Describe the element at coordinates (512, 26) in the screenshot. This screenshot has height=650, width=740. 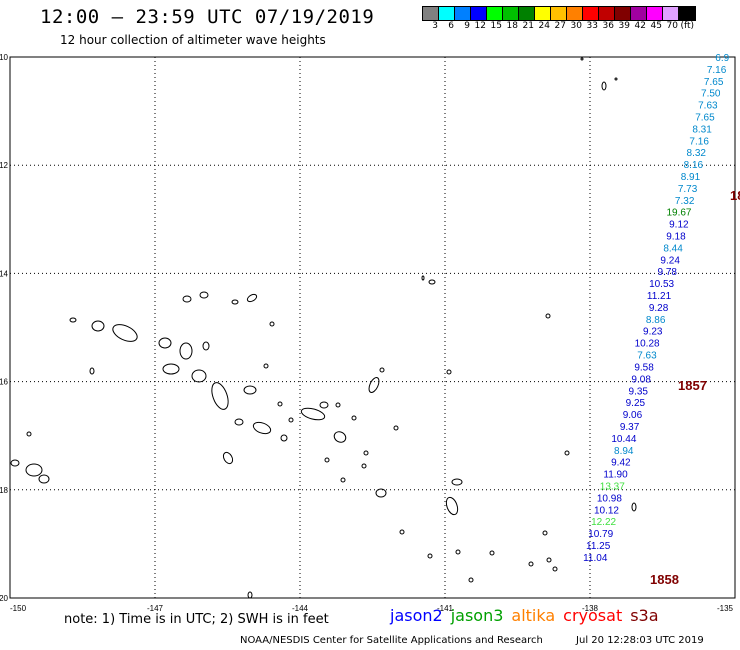
I see `color-scale-label: 18` at that location.